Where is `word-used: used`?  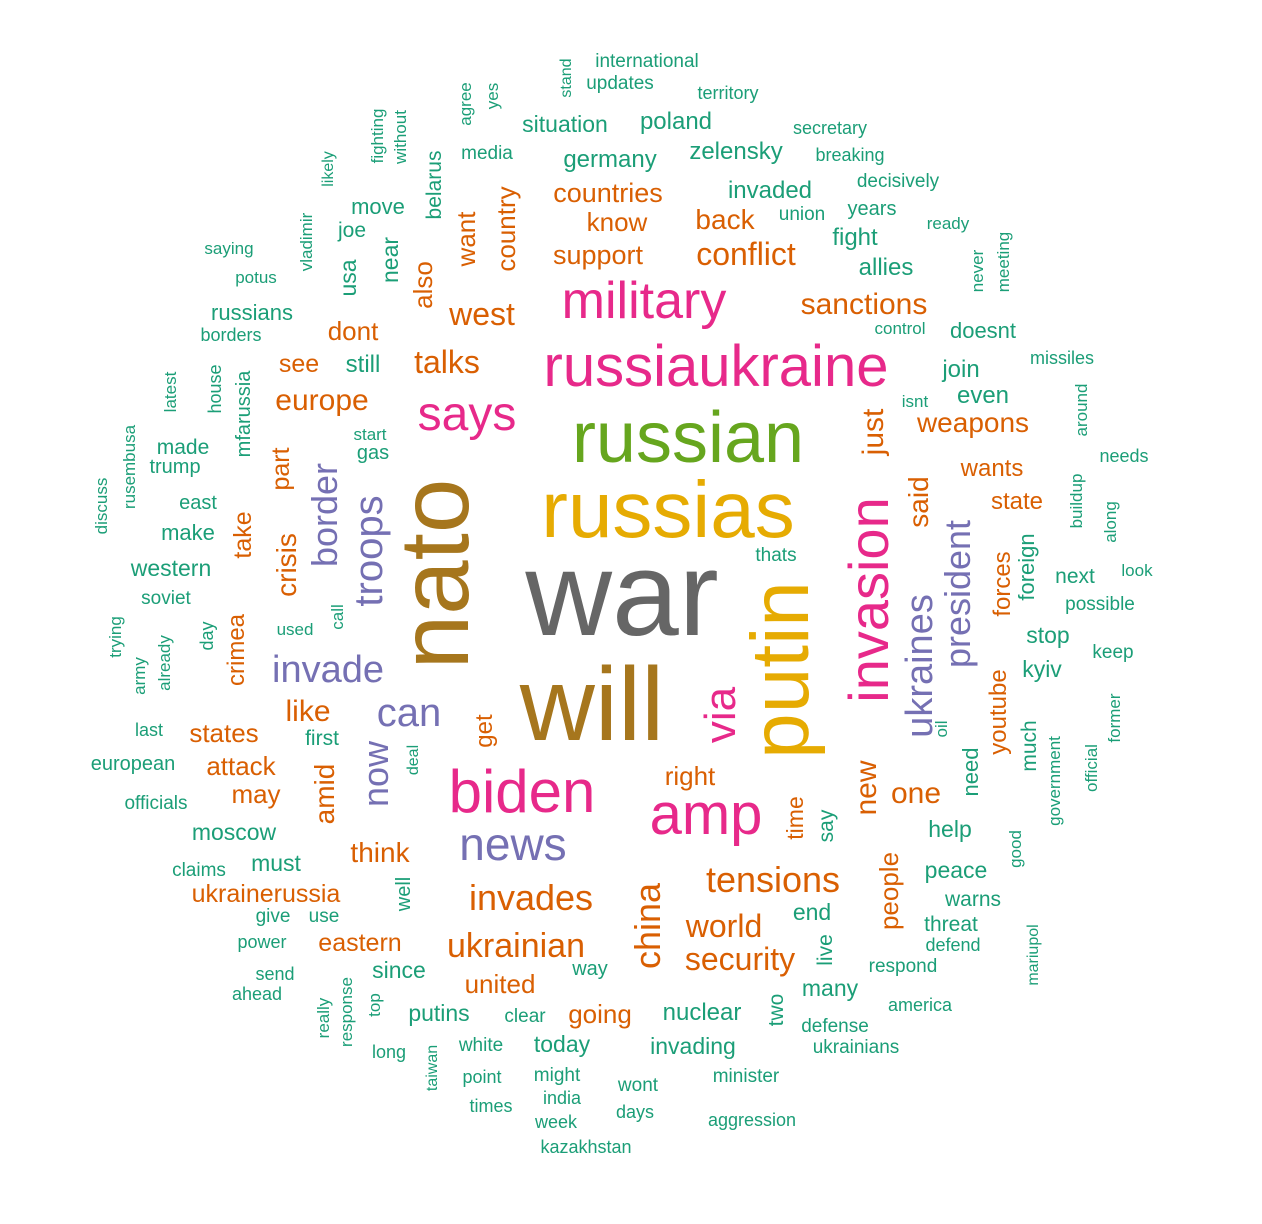
word-used: used is located at coordinates (295, 629).